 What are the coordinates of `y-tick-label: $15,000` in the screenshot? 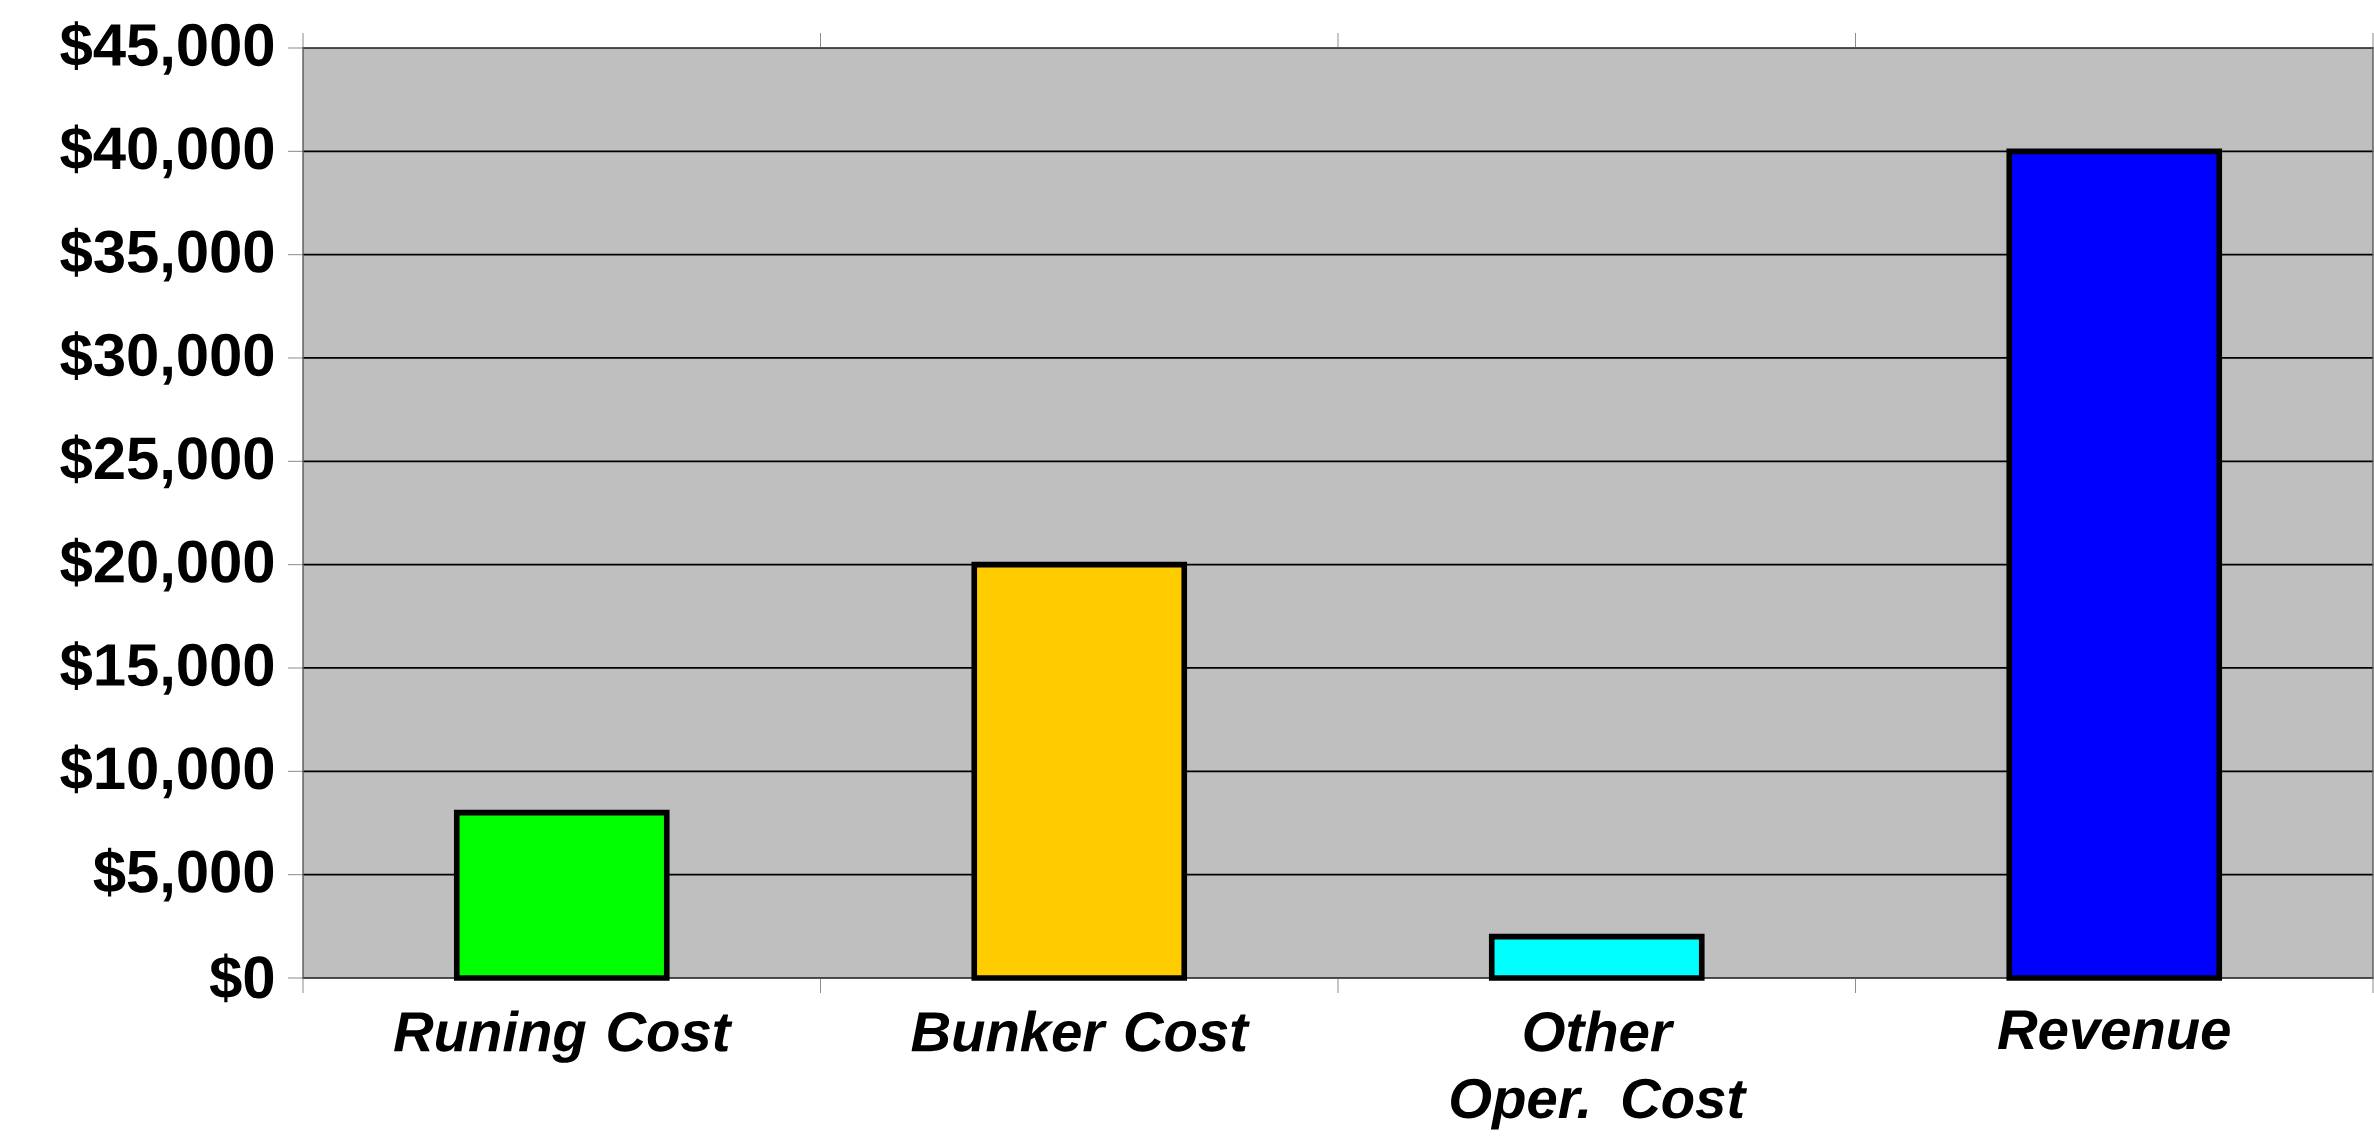 It's located at (167, 668).